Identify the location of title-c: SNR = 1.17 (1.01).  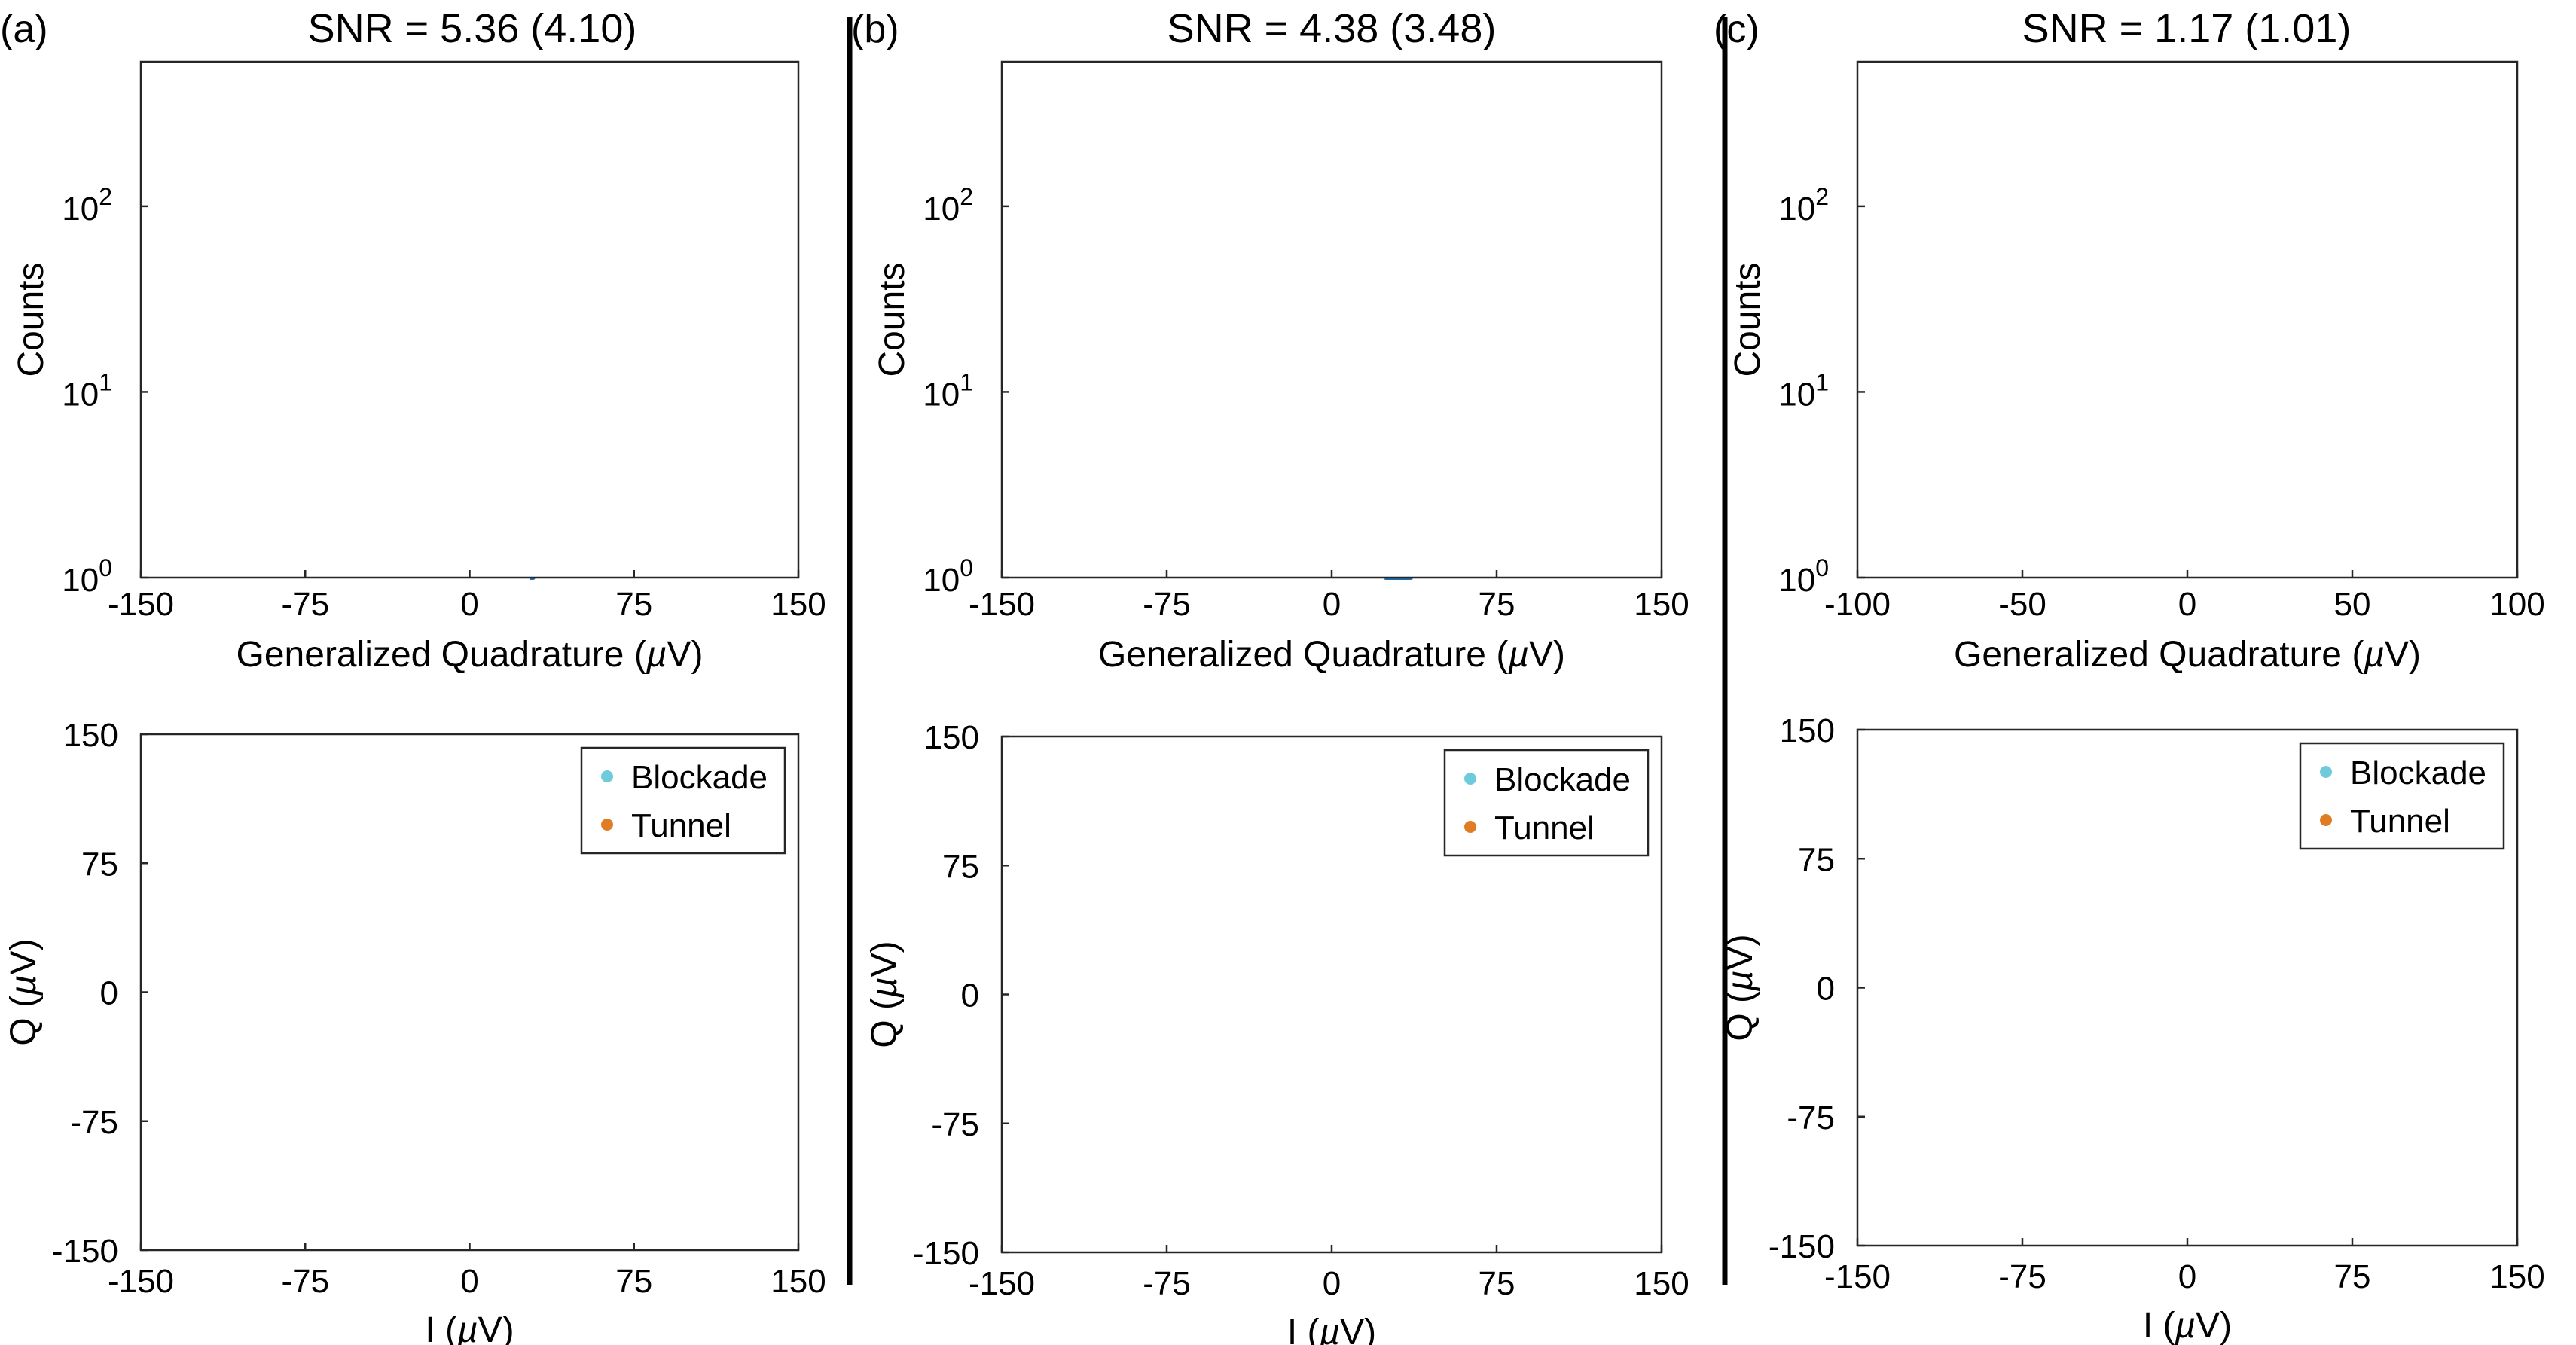
(2187, 28).